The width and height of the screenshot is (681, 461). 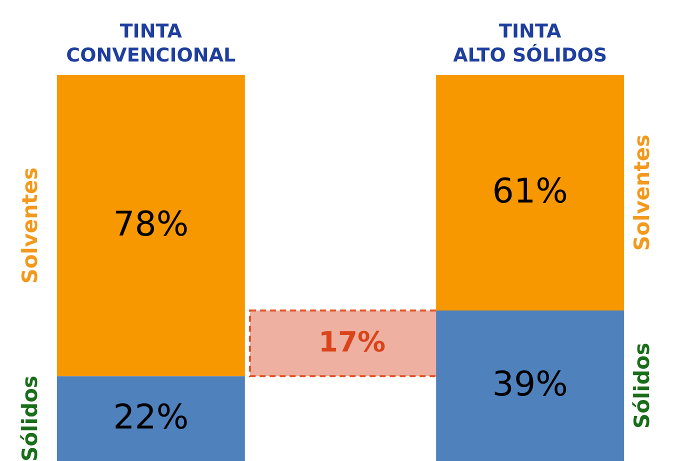 What do you see at coordinates (151, 224) in the screenshot?
I see `data-label: 78%` at bounding box center [151, 224].